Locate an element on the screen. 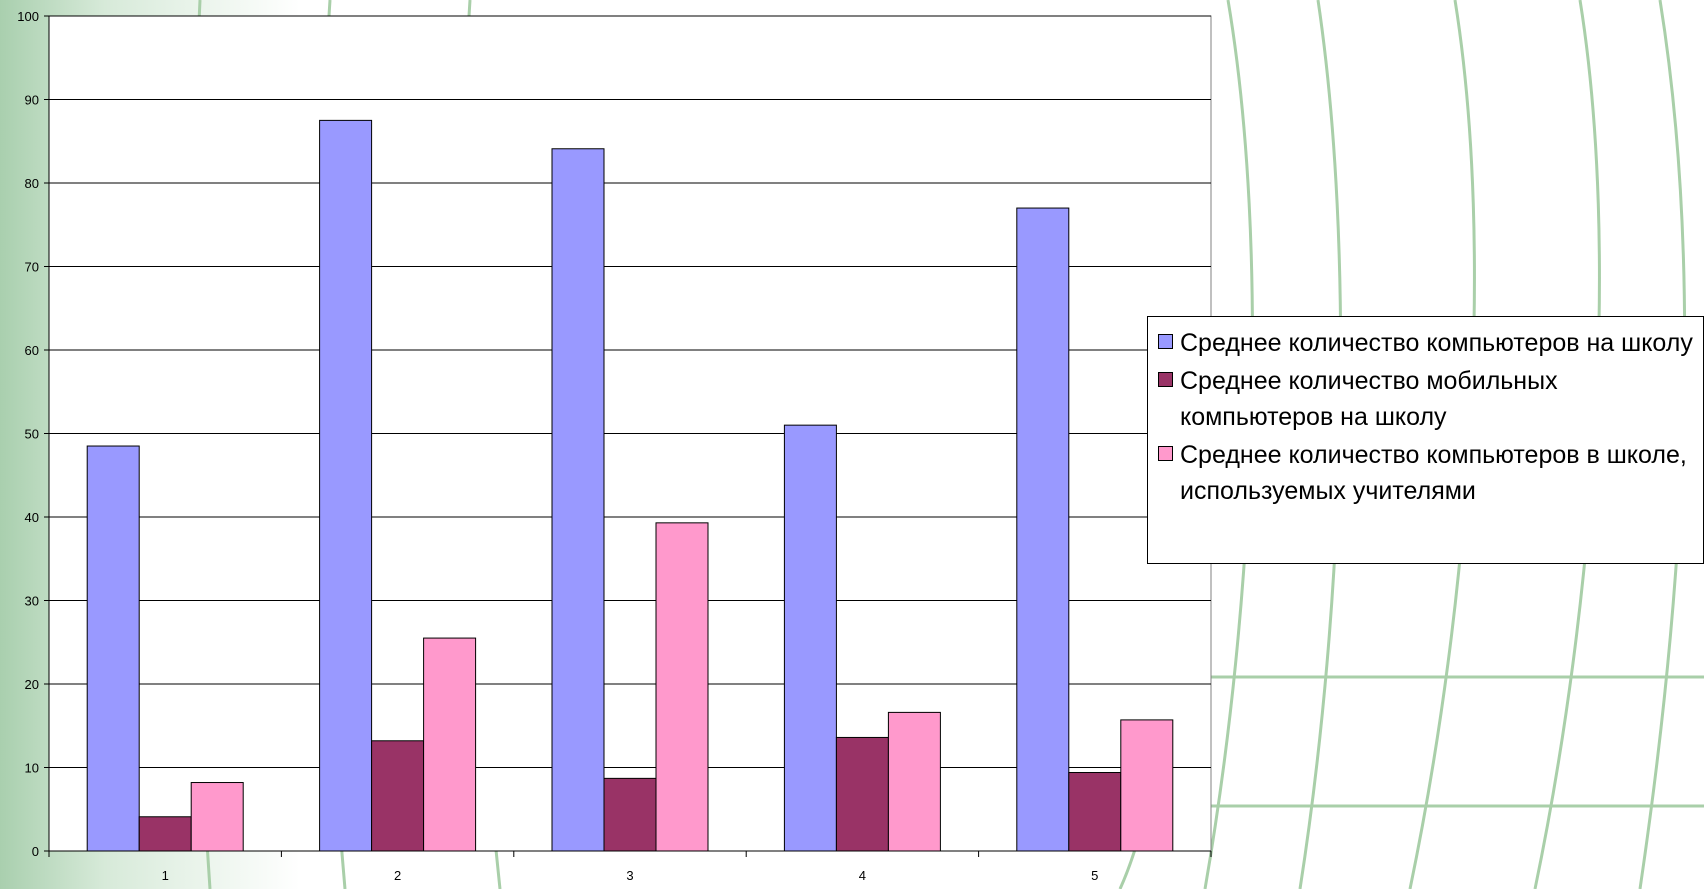 This screenshot has height=889, width=1704. bar-series2-cat5 is located at coordinates (1095, 812).